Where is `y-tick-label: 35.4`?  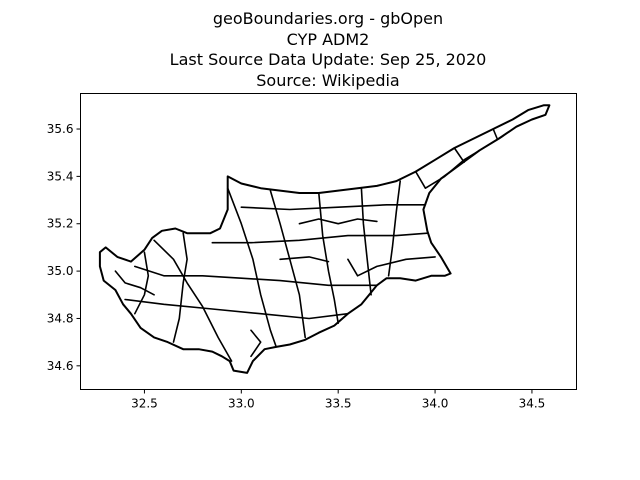
y-tick-label: 35.4 is located at coordinates (60, 176).